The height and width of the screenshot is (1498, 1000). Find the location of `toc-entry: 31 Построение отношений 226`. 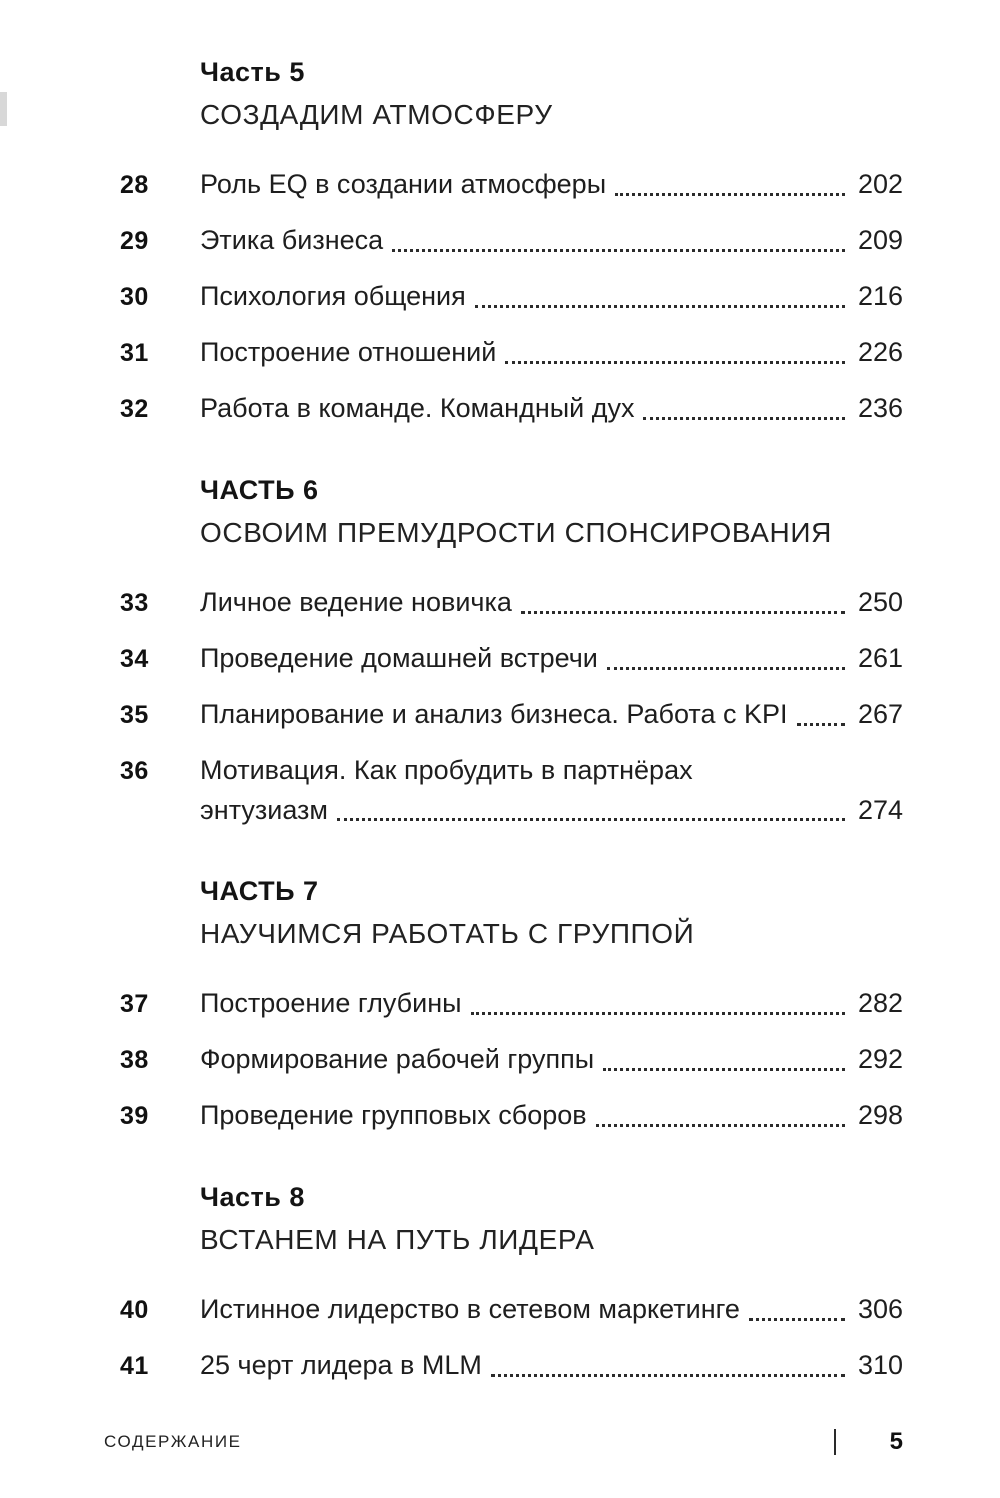

toc-entry: 31 Построение отношений 226 is located at coordinates (511, 353).